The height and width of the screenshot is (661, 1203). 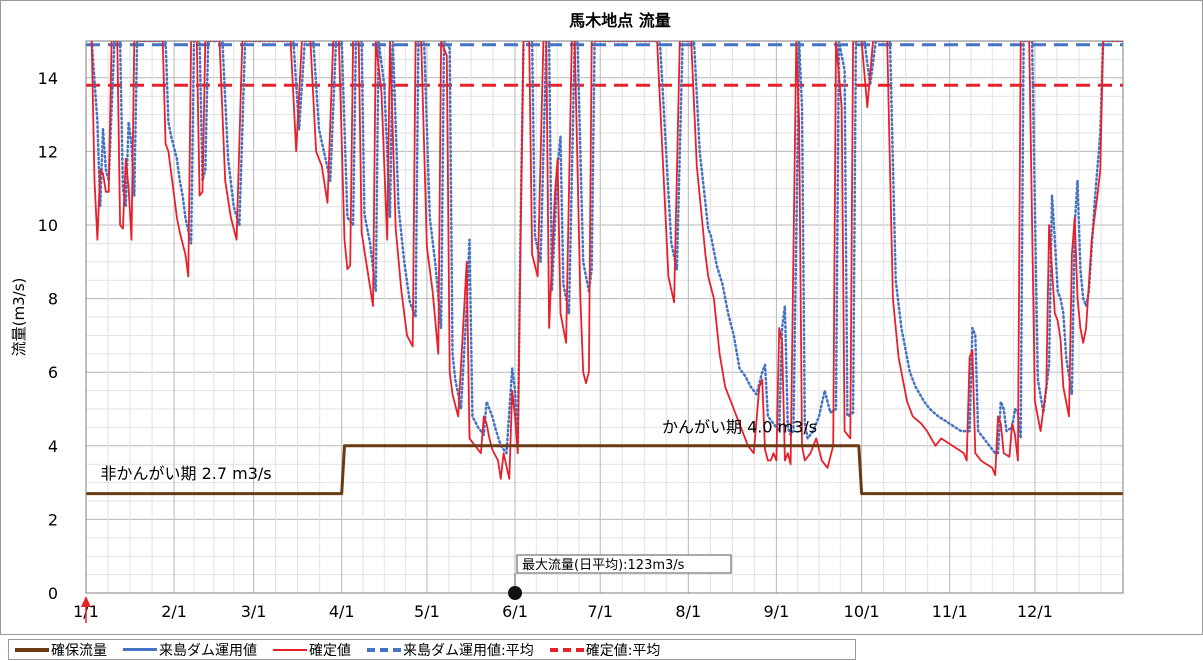 I want to click on legend-item: 確定値:平均, so click(x=605, y=650).